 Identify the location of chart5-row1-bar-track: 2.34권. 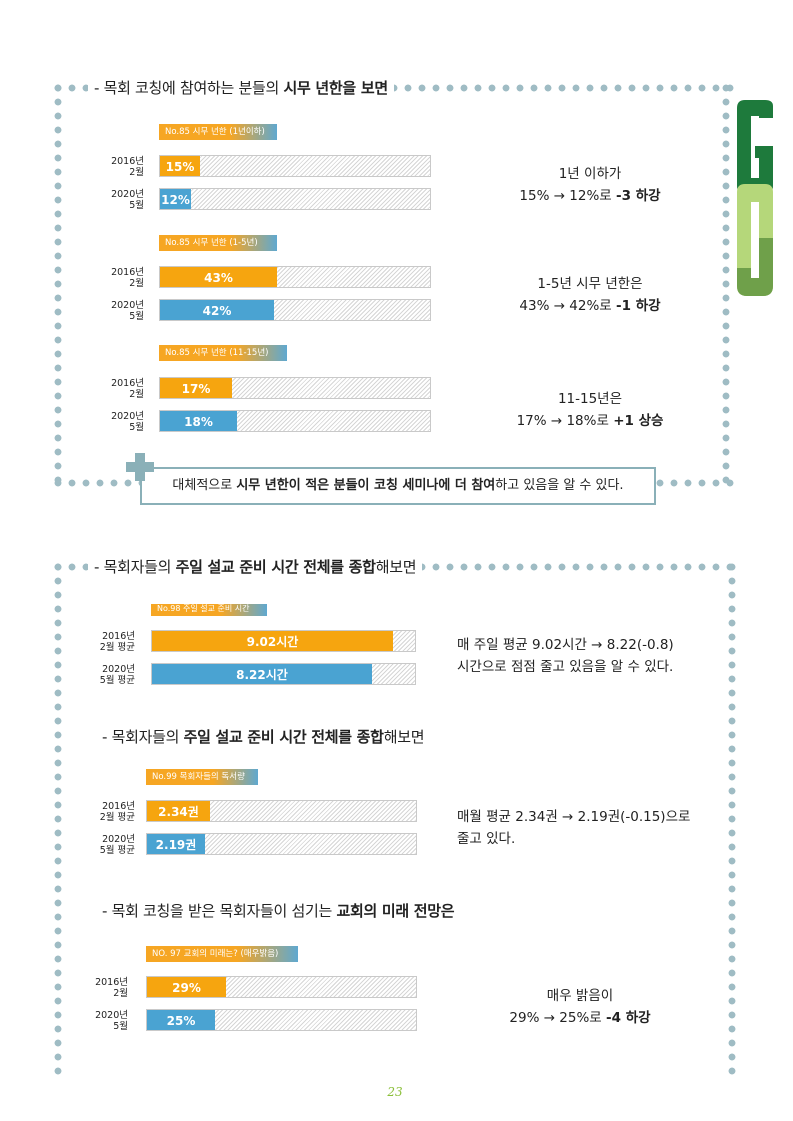
(281, 811).